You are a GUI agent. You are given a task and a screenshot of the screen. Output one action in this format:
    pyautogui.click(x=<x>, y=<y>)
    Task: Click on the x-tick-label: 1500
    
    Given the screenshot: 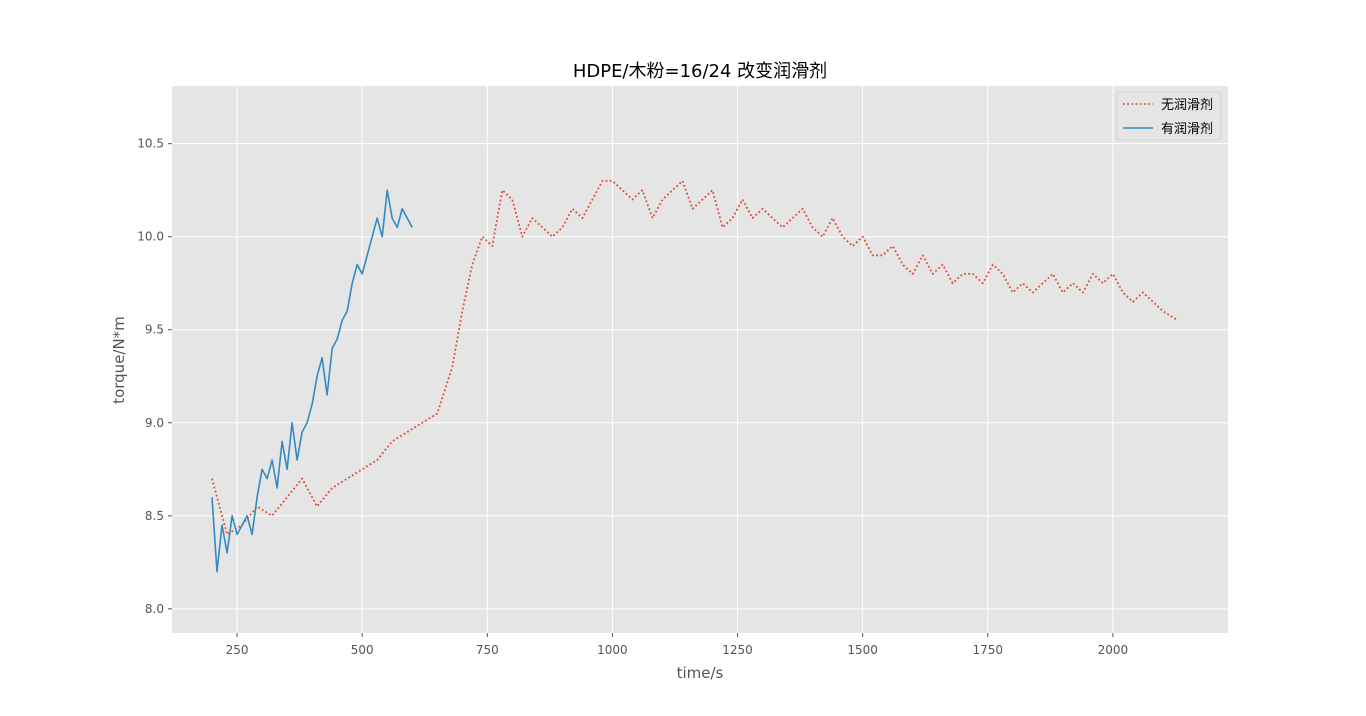 What is the action you would take?
    pyautogui.click(x=862, y=650)
    